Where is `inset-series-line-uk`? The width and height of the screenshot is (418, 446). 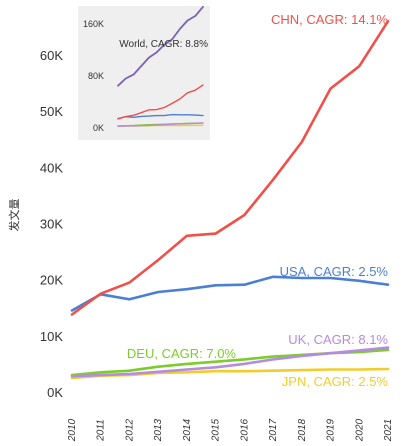 inset-series-line-uk is located at coordinates (160, 124).